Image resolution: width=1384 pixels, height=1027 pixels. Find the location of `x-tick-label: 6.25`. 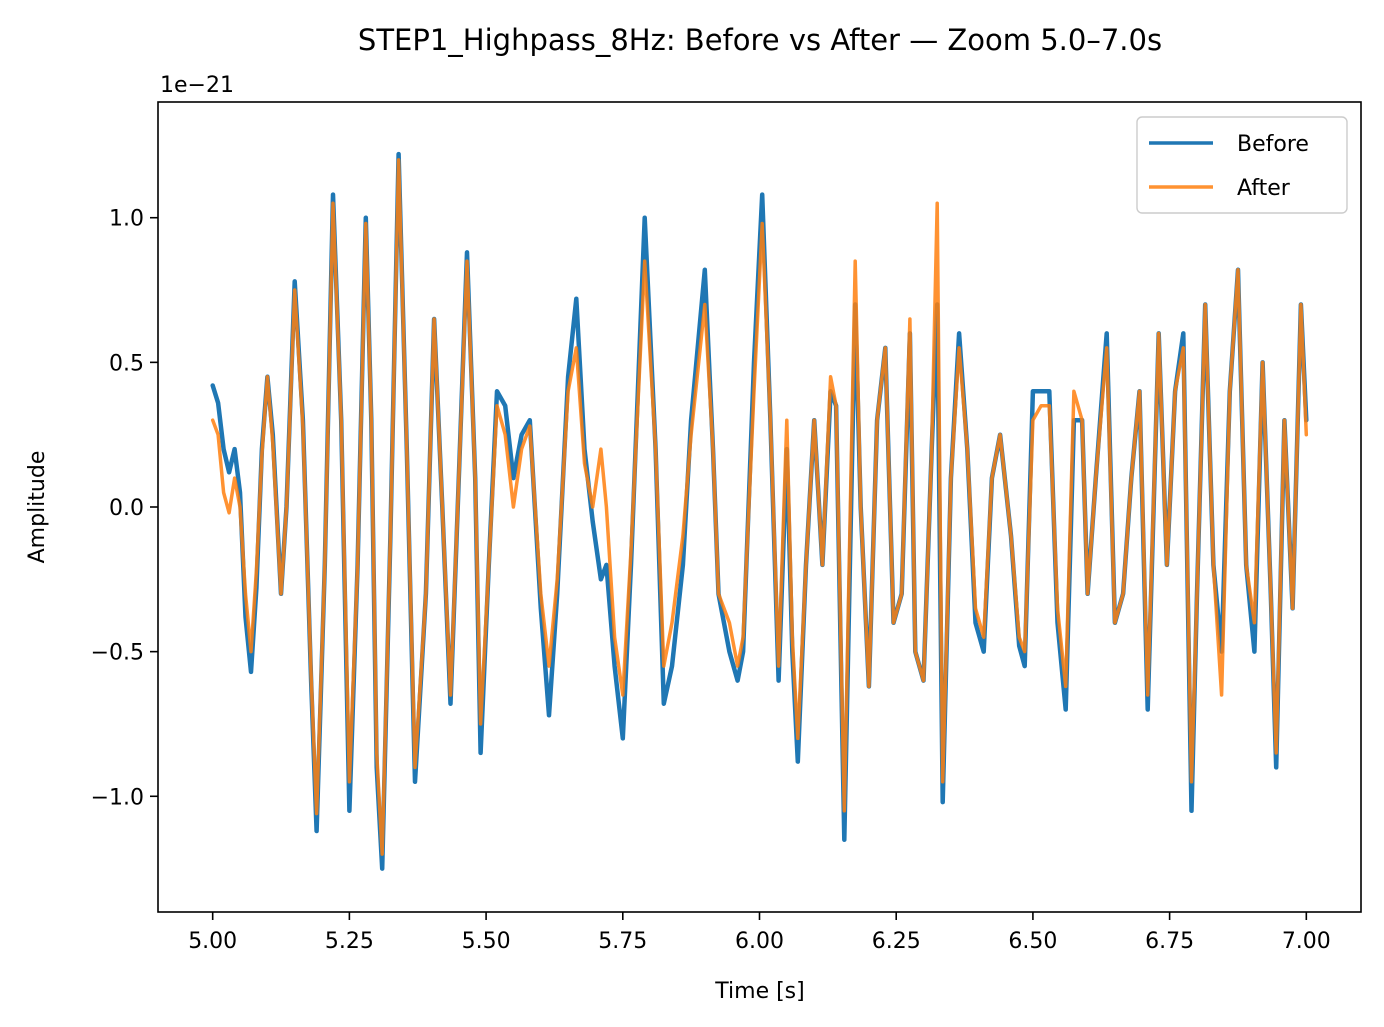

x-tick-label: 6.25 is located at coordinates (896, 941).